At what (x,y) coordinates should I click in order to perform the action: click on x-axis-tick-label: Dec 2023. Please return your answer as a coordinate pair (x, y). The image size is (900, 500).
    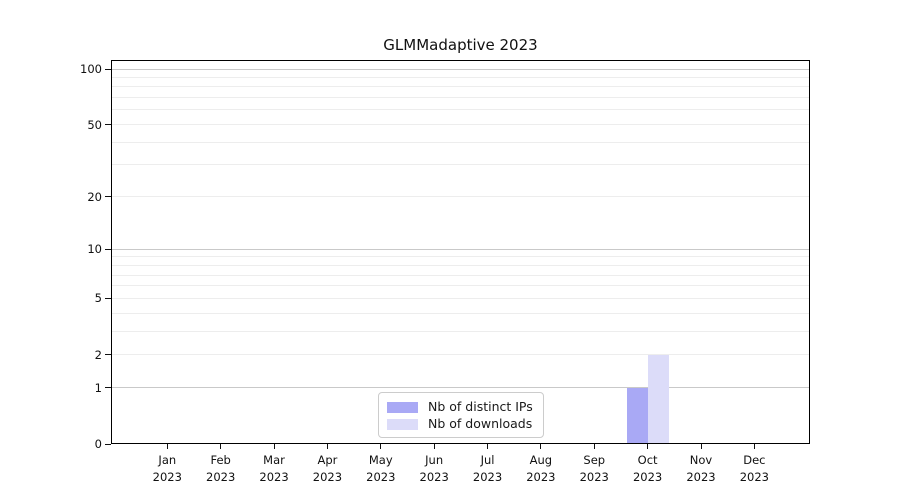
    Looking at the image, I should click on (754, 468).